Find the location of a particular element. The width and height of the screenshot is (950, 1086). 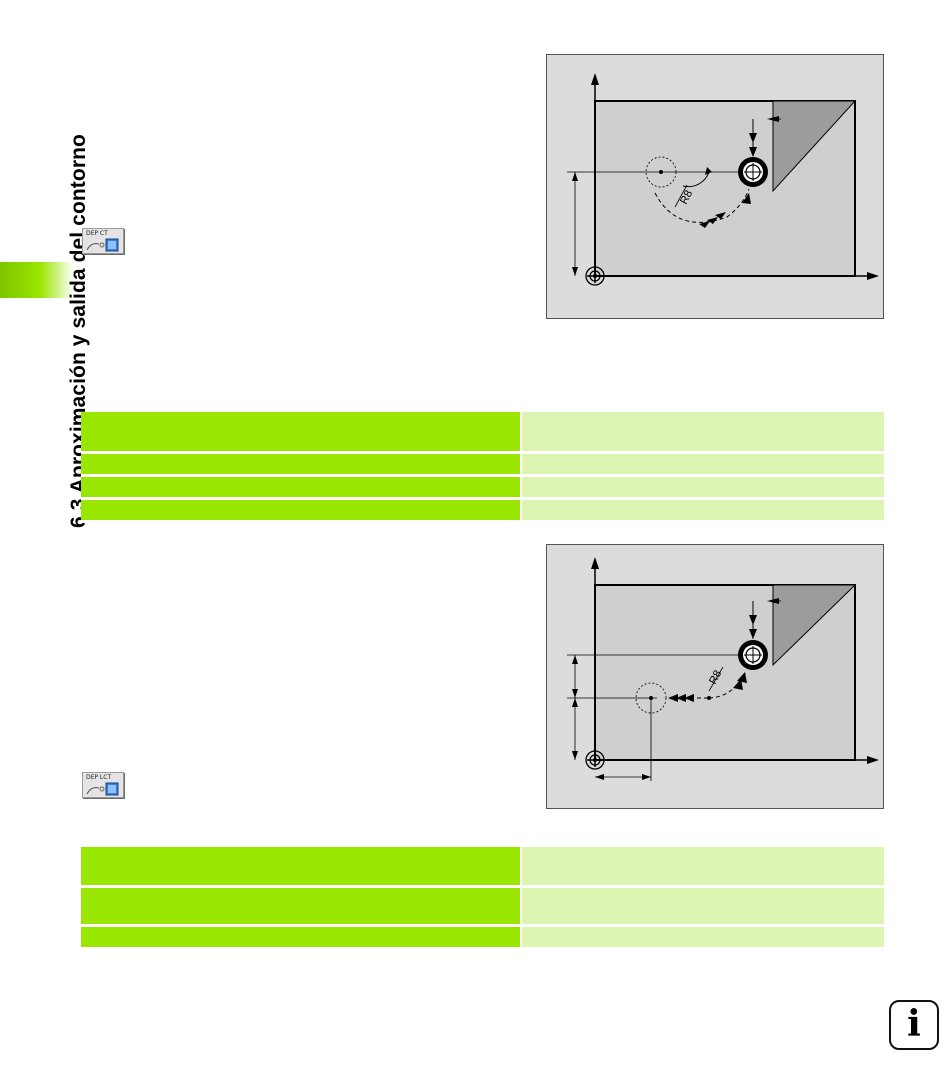

diagram-dep-ct: R8 is located at coordinates (715, 186).